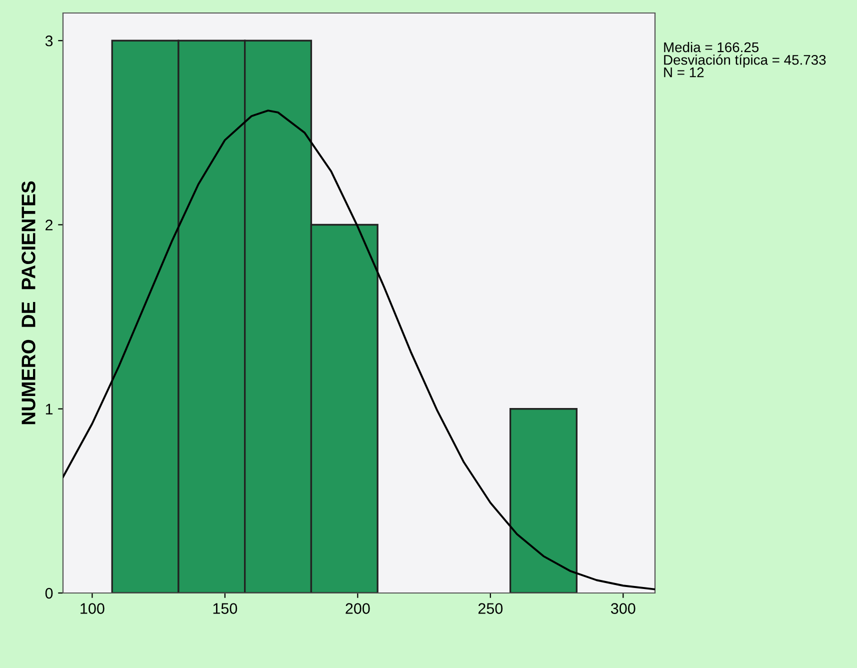 The width and height of the screenshot is (857, 668). Describe the element at coordinates (49, 40) in the screenshot. I see `y-tick-label: 3` at that location.